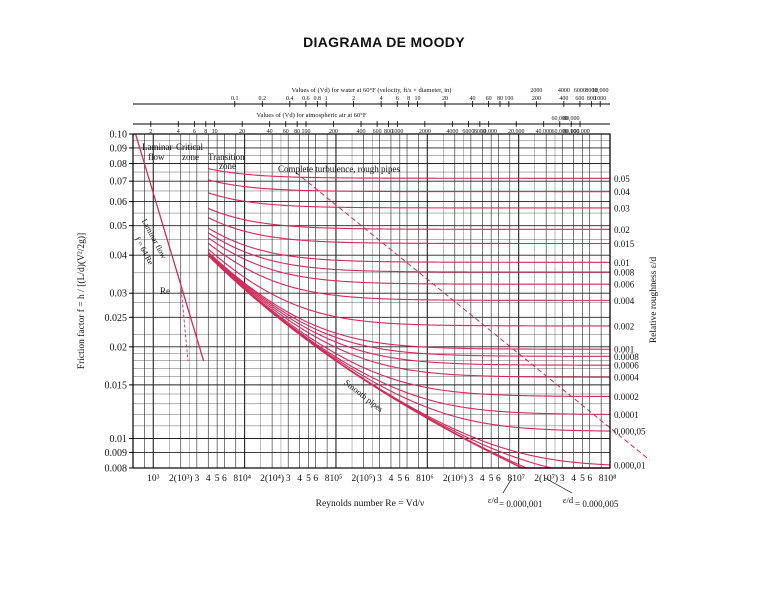  What do you see at coordinates (263, 99) in the screenshot?
I see `water-axis-tick-label: 0.2` at bounding box center [263, 99].